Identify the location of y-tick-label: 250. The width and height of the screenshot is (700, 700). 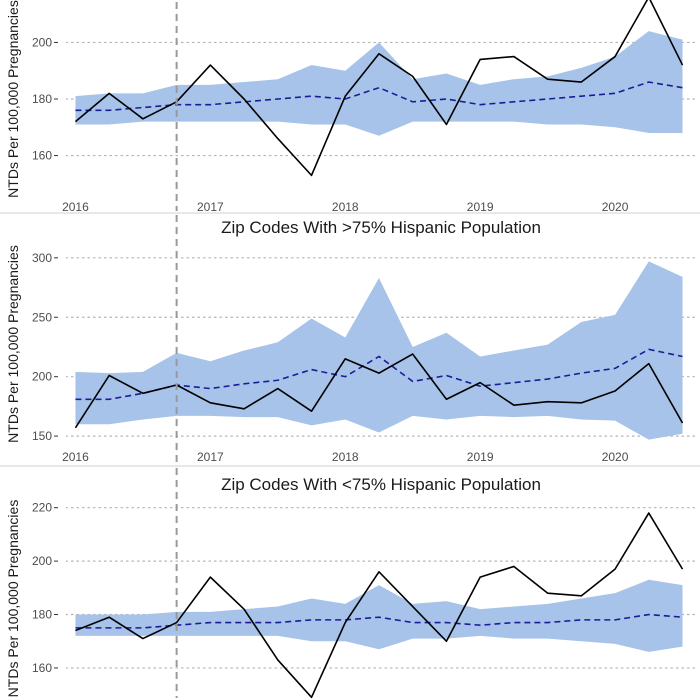
(42, 317).